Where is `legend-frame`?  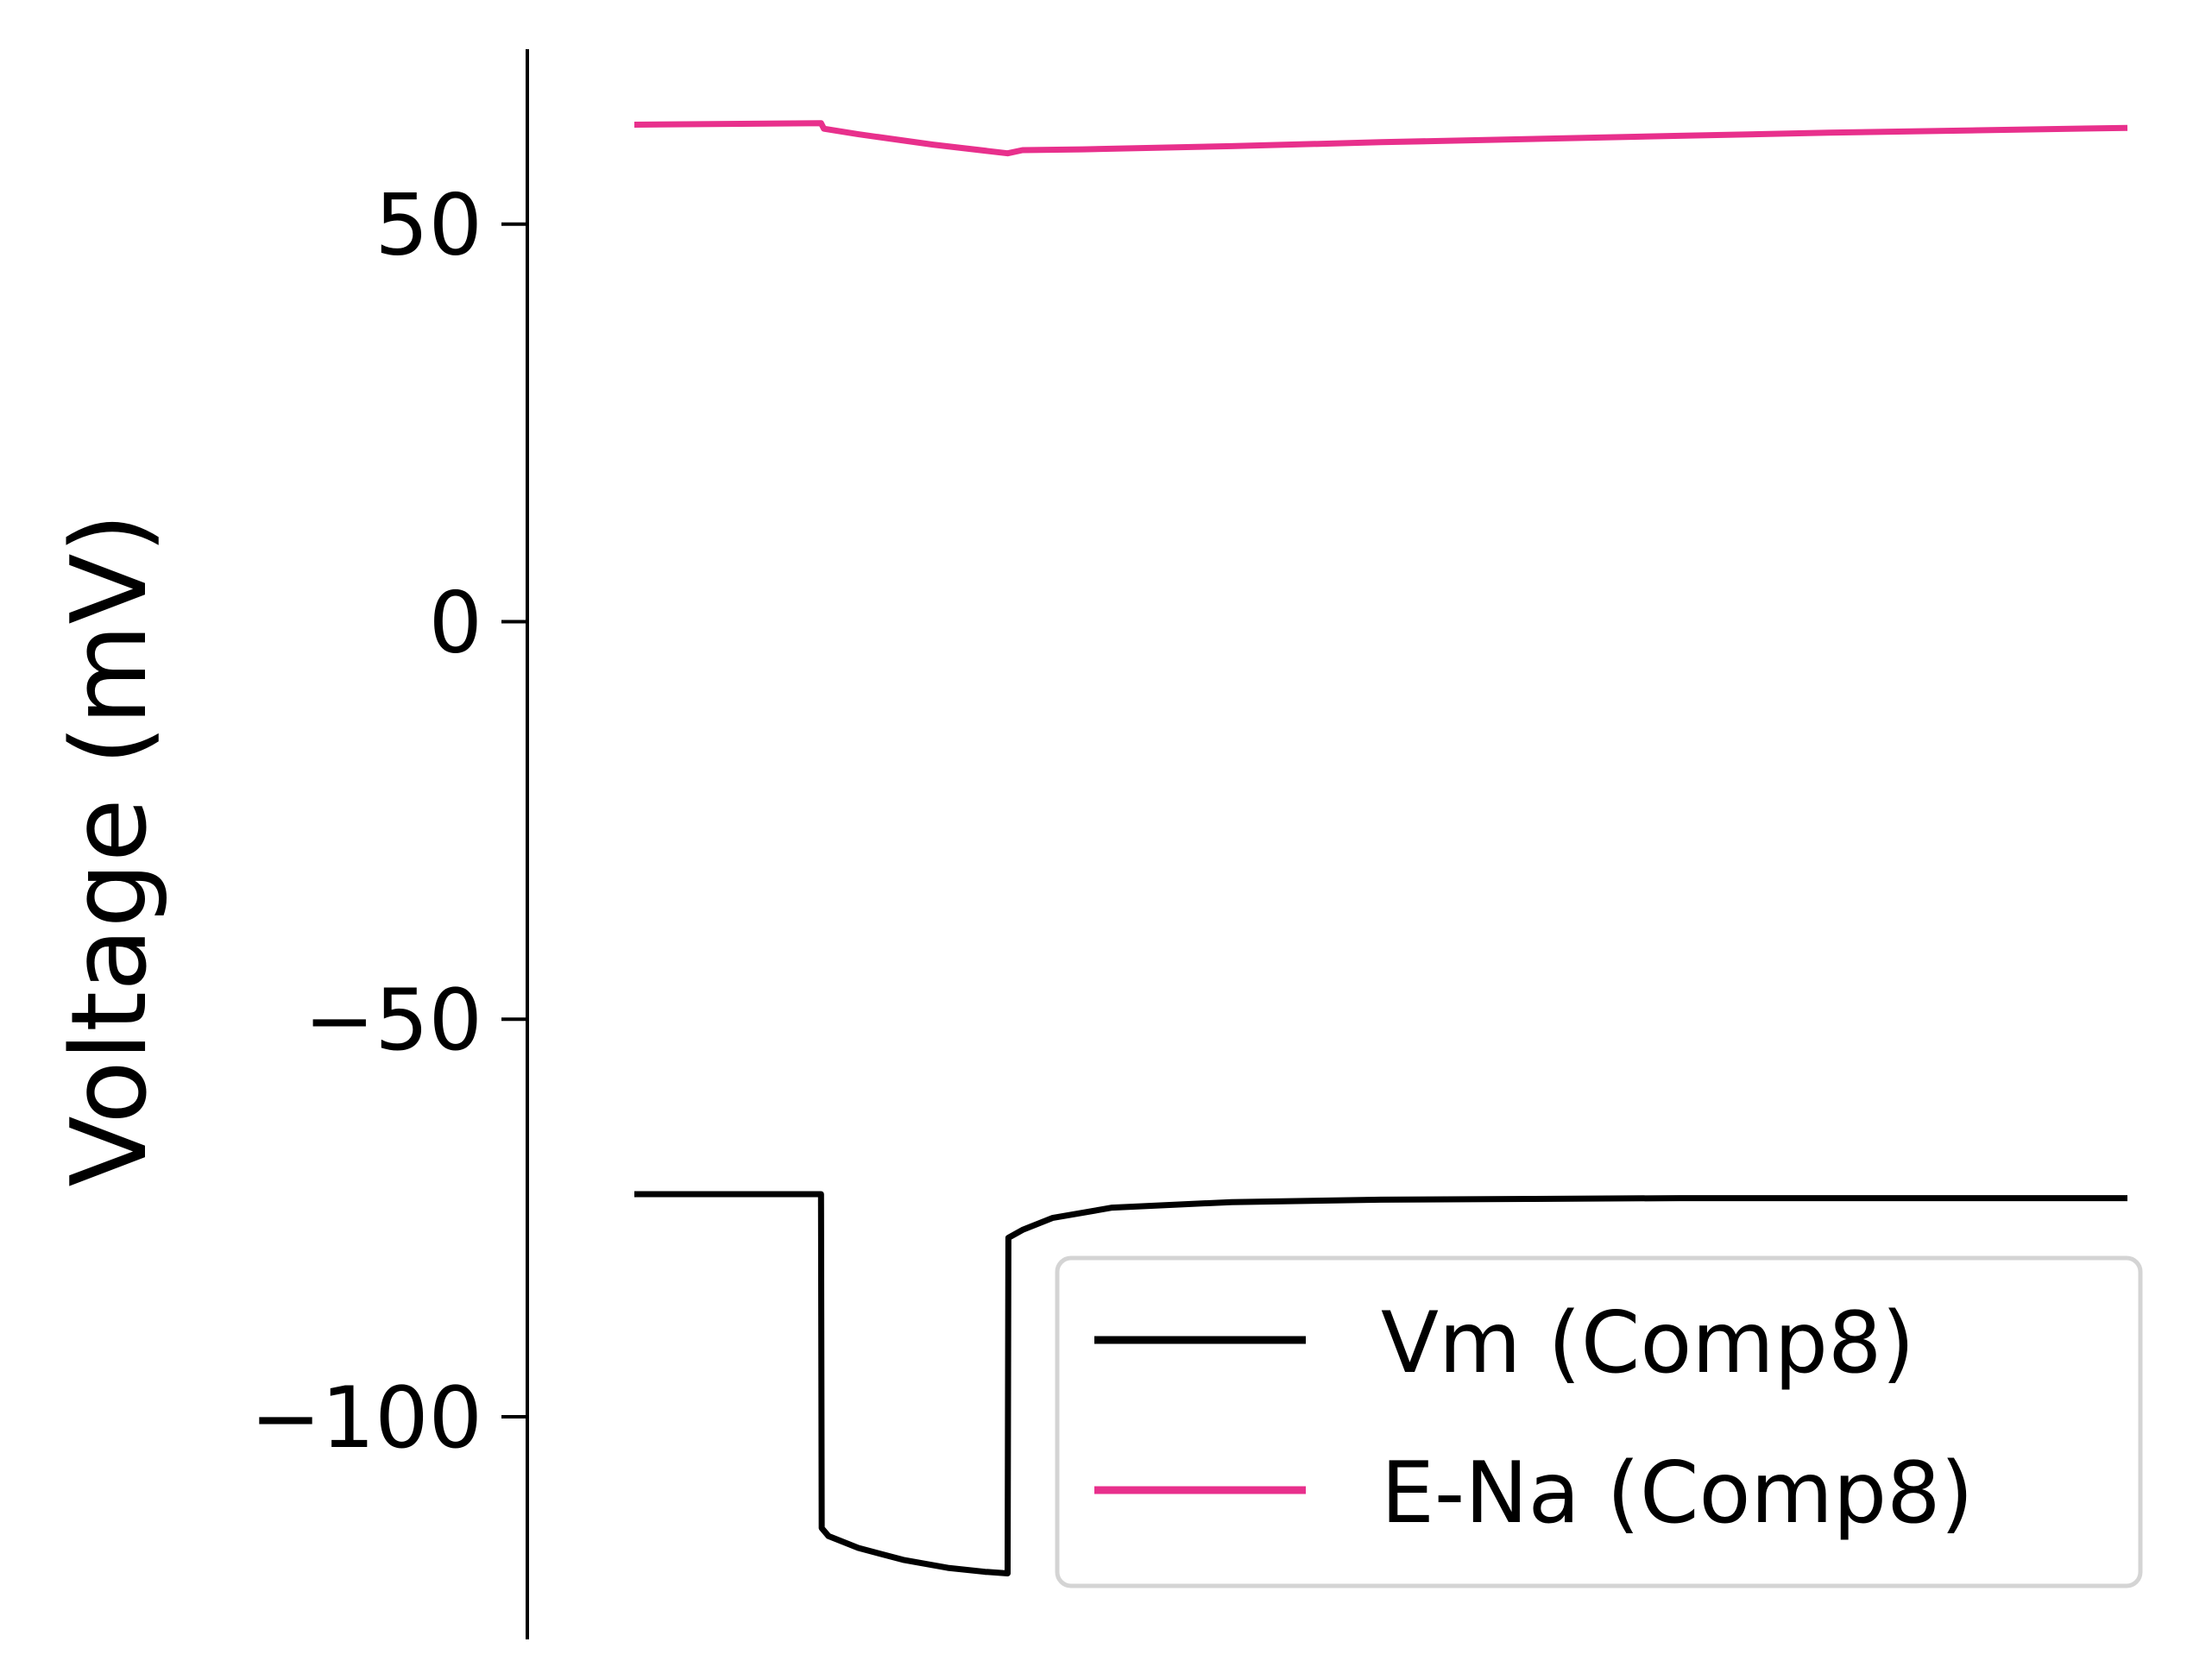
legend-frame is located at coordinates (1599, 1421).